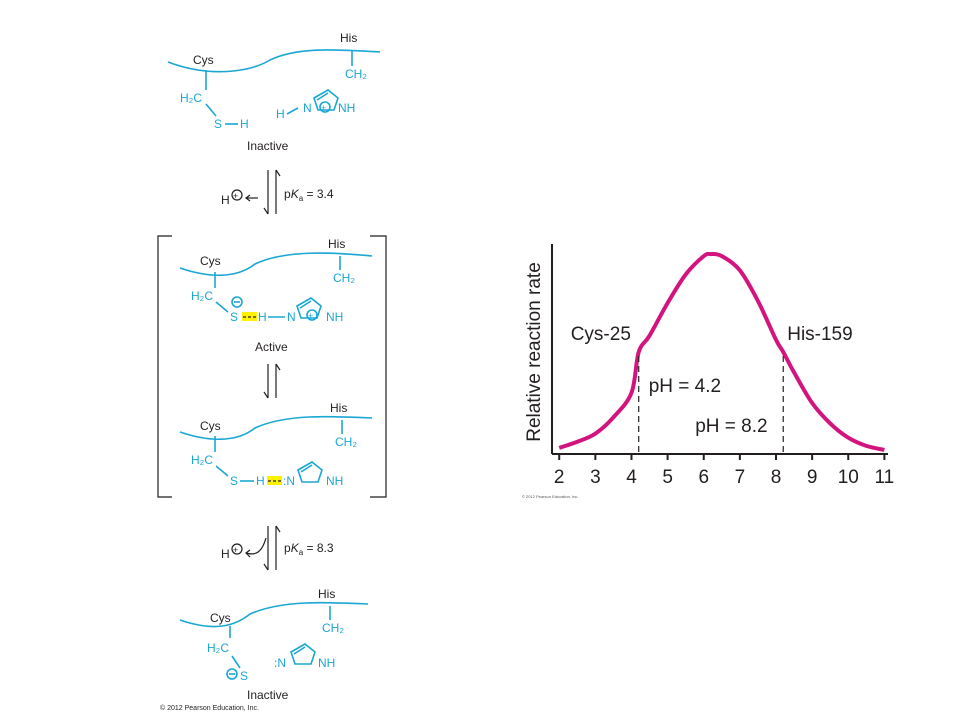 This screenshot has width=960, height=720. What do you see at coordinates (703, 477) in the screenshot?
I see `x-tick-label: 6` at bounding box center [703, 477].